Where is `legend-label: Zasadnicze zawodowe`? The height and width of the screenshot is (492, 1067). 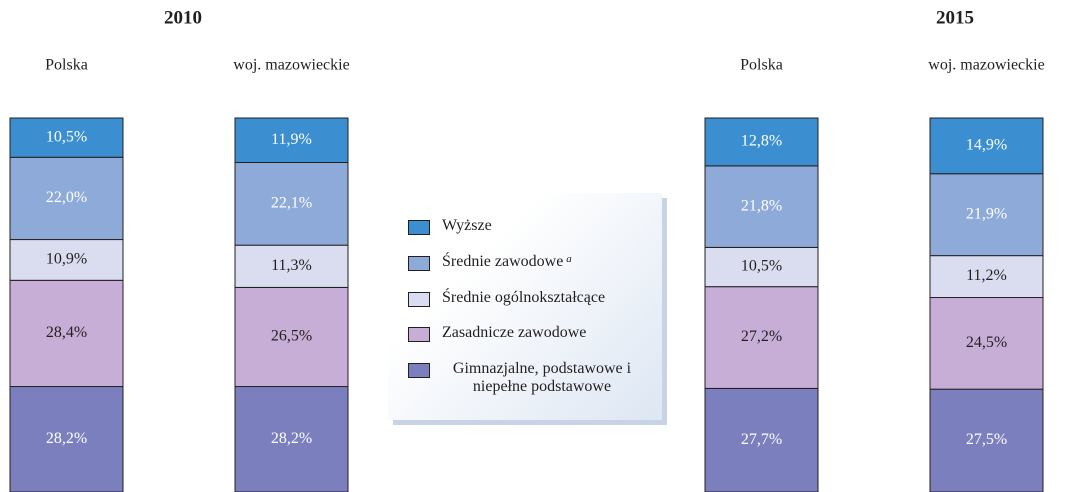 legend-label: Zasadnicze zawodowe is located at coordinates (514, 332).